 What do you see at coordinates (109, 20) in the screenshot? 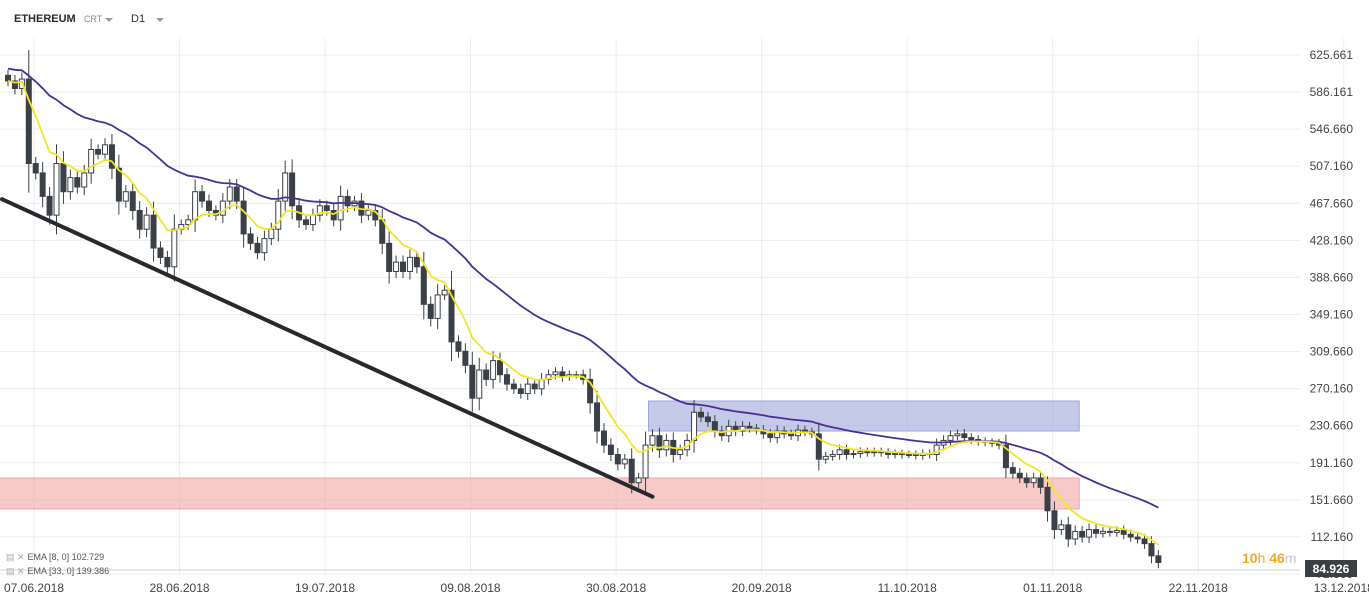
I see `chart-type-chevron-down-icon` at bounding box center [109, 20].